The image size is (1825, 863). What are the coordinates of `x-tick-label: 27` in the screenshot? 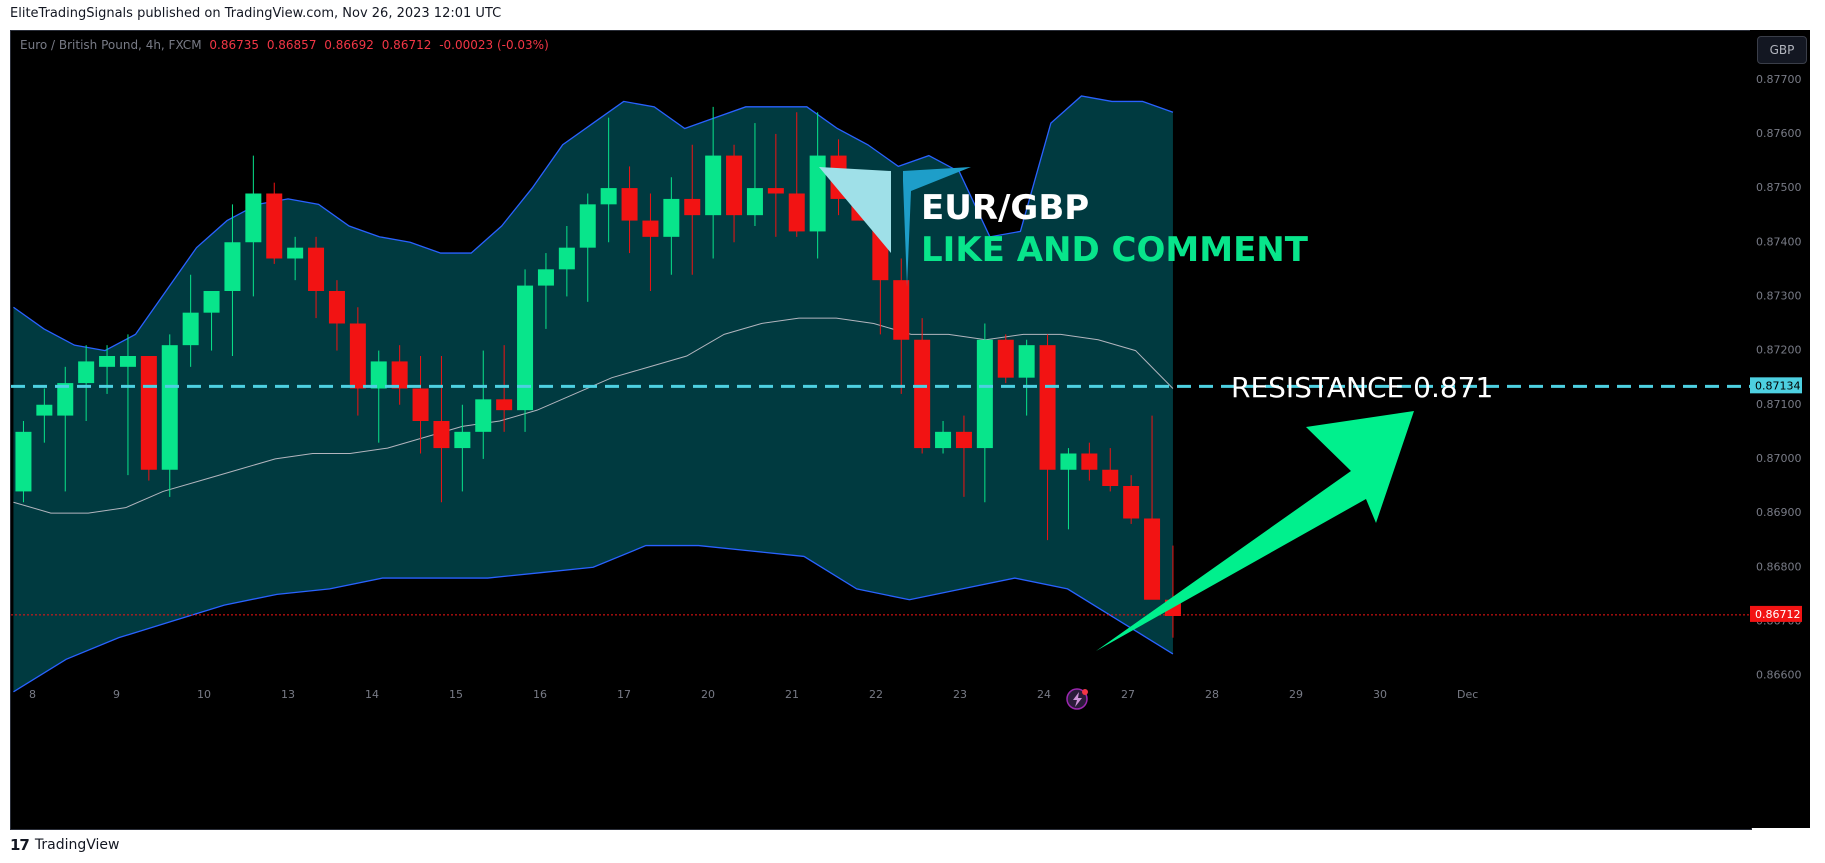 It's located at (1128, 694).